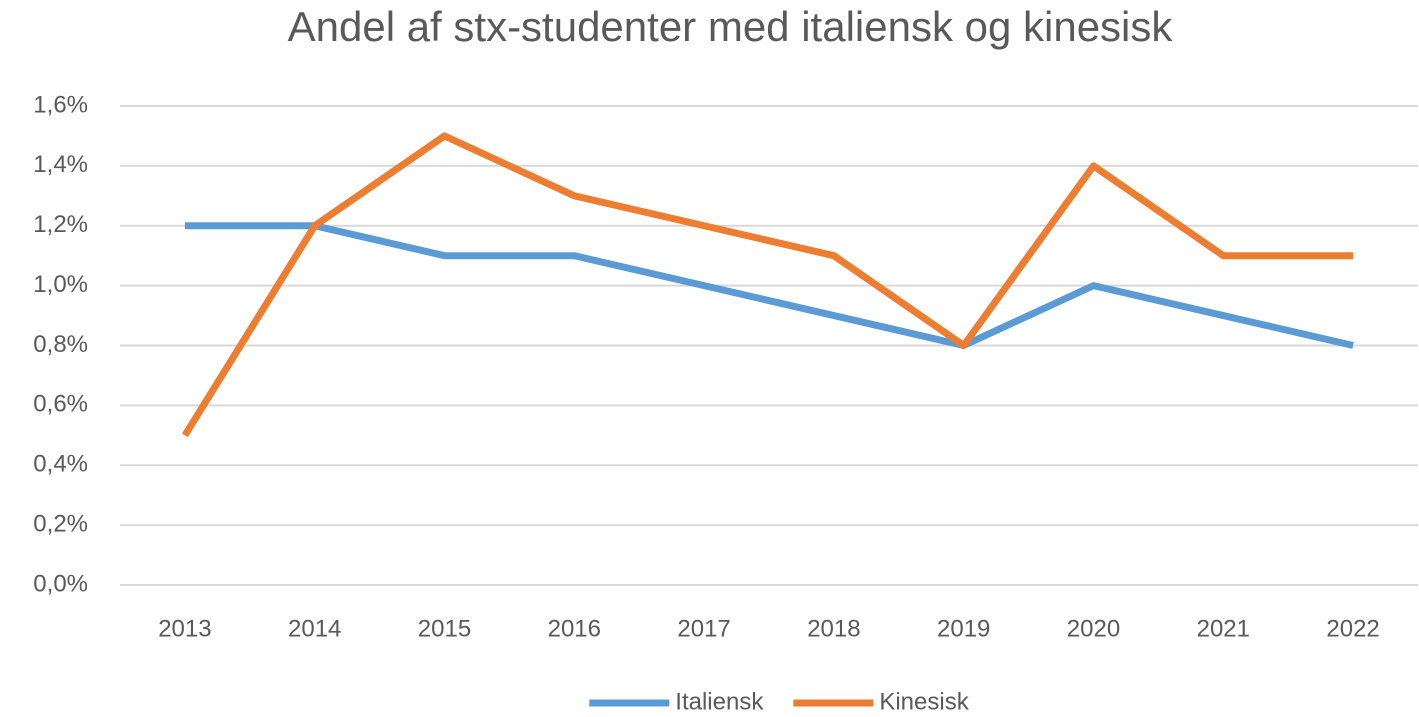  I want to click on x-tick-label: 2020, so click(1093, 628).